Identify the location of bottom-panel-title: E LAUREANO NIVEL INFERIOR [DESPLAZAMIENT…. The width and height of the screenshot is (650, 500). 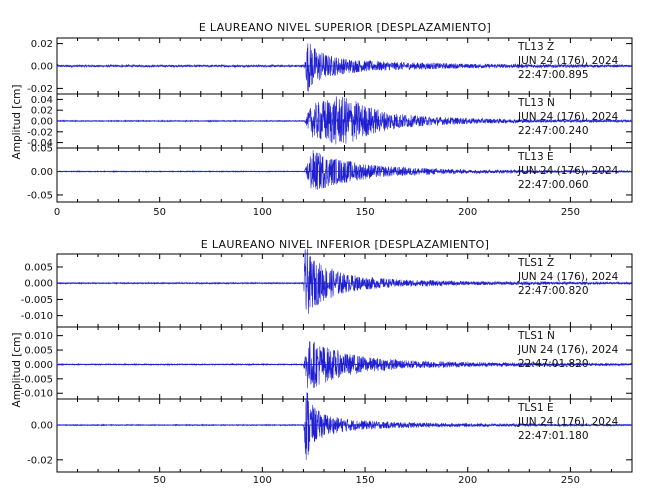
(345, 244).